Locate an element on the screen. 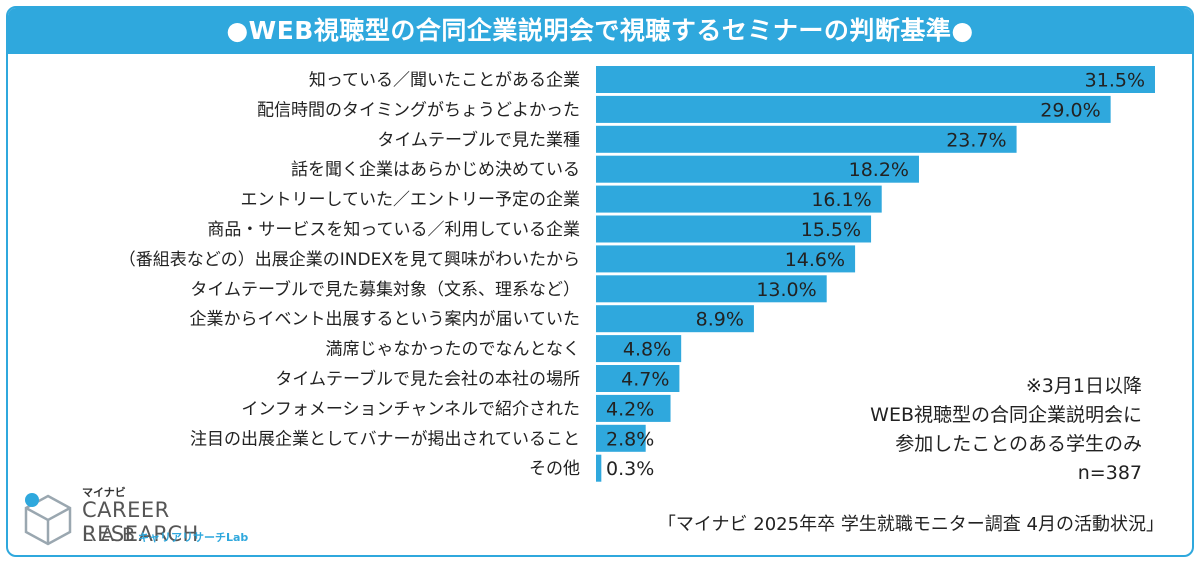 This screenshot has height=563, width=1200. category-label-6: 商品・サービスを知っている／利用している企業 is located at coordinates (393, 230).